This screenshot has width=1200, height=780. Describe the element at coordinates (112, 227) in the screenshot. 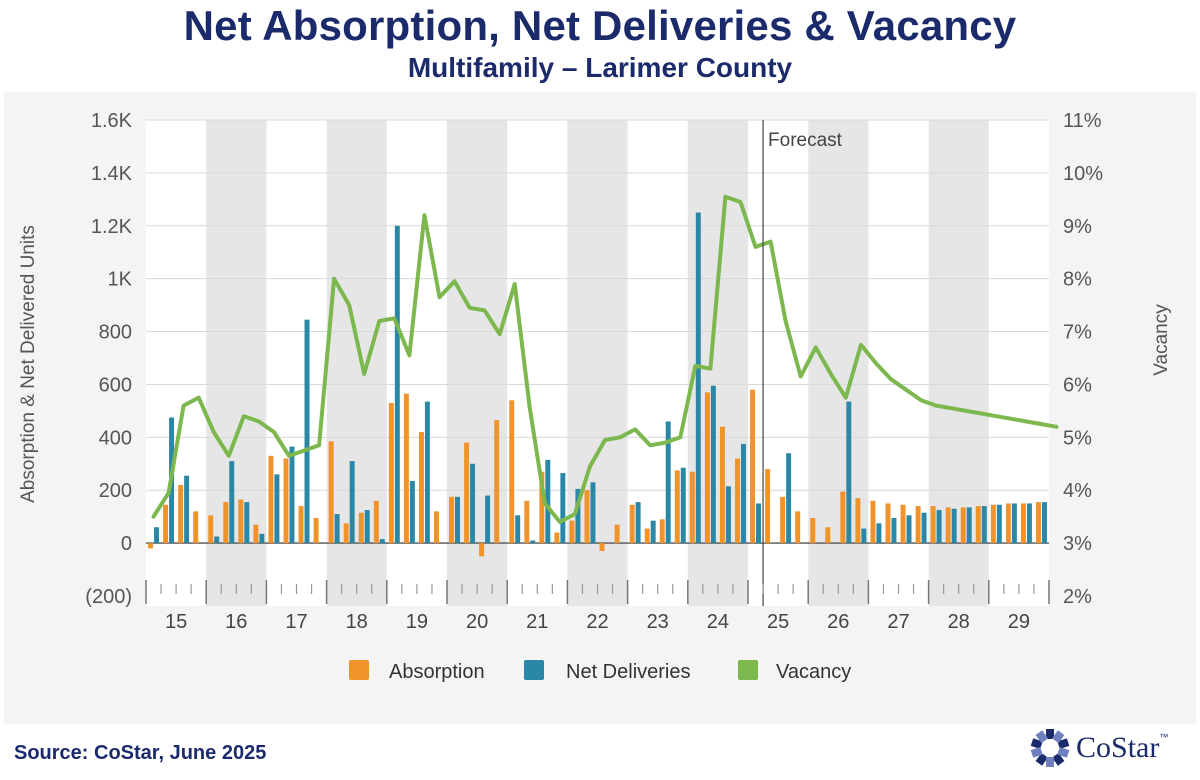

I see `y-tick-label: 1.2K` at that location.